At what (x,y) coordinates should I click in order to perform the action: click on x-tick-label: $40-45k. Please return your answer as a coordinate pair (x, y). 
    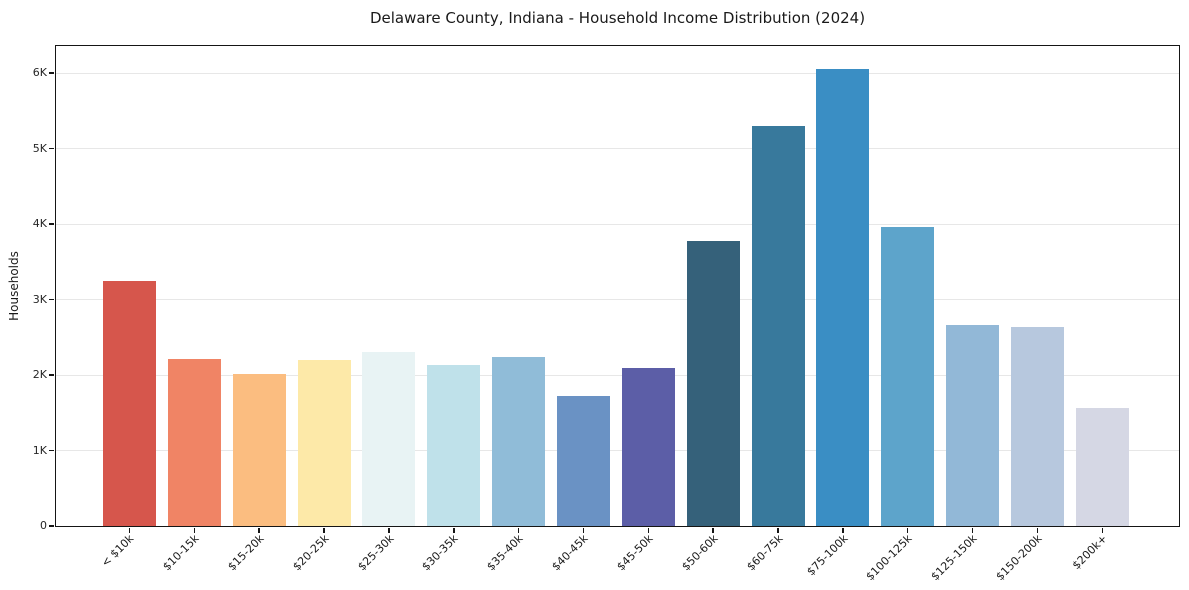
    Looking at the image, I should click on (570, 553).